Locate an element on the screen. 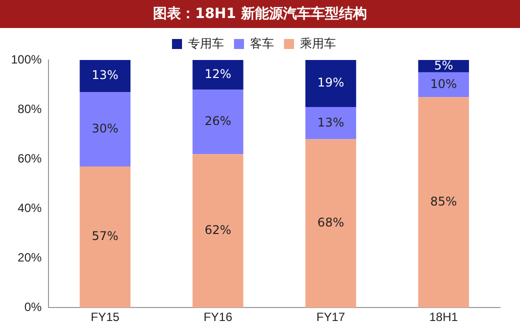 This screenshot has height=332, width=520. y-tick-label: 40% is located at coordinates (30, 207).